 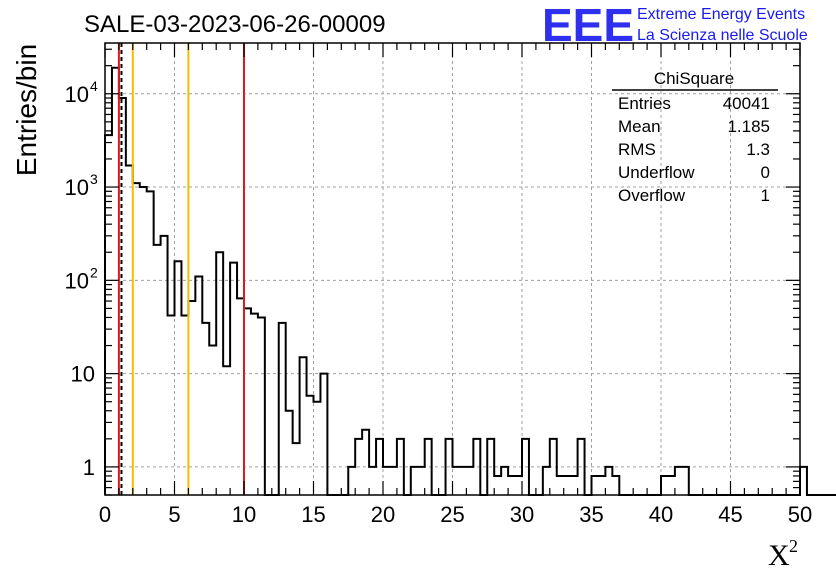 What do you see at coordinates (656, 172) in the screenshot?
I see `stats-row-label: Underflow` at bounding box center [656, 172].